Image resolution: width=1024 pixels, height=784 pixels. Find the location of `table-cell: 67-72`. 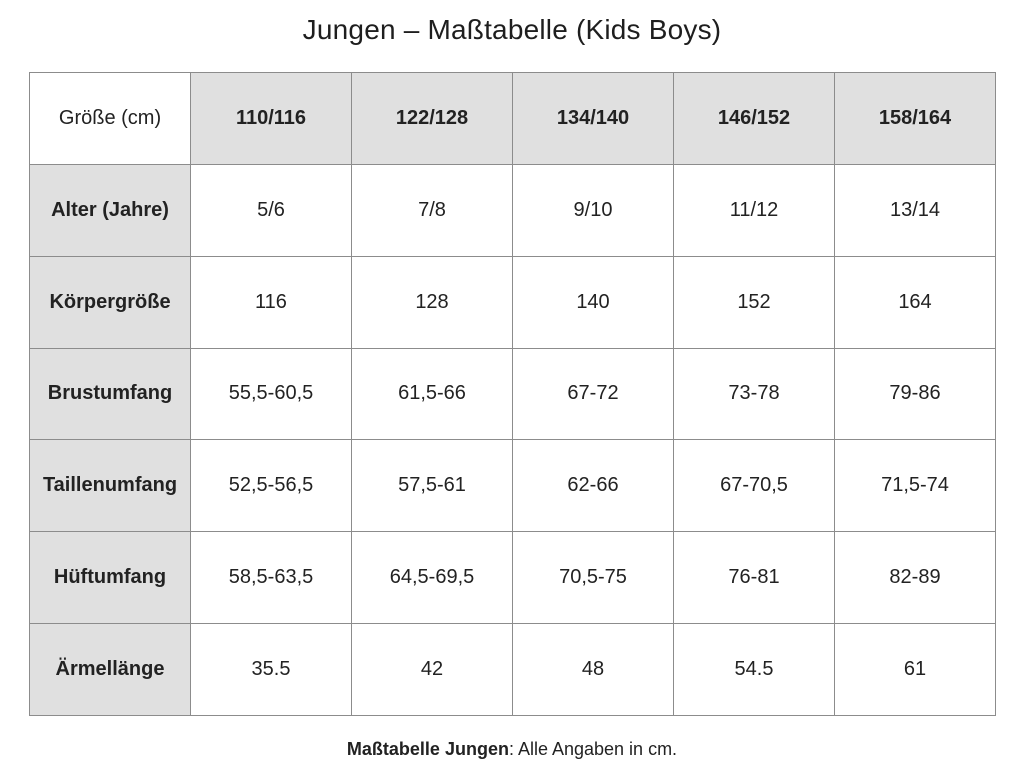

table-cell: 67-72 is located at coordinates (593, 394).